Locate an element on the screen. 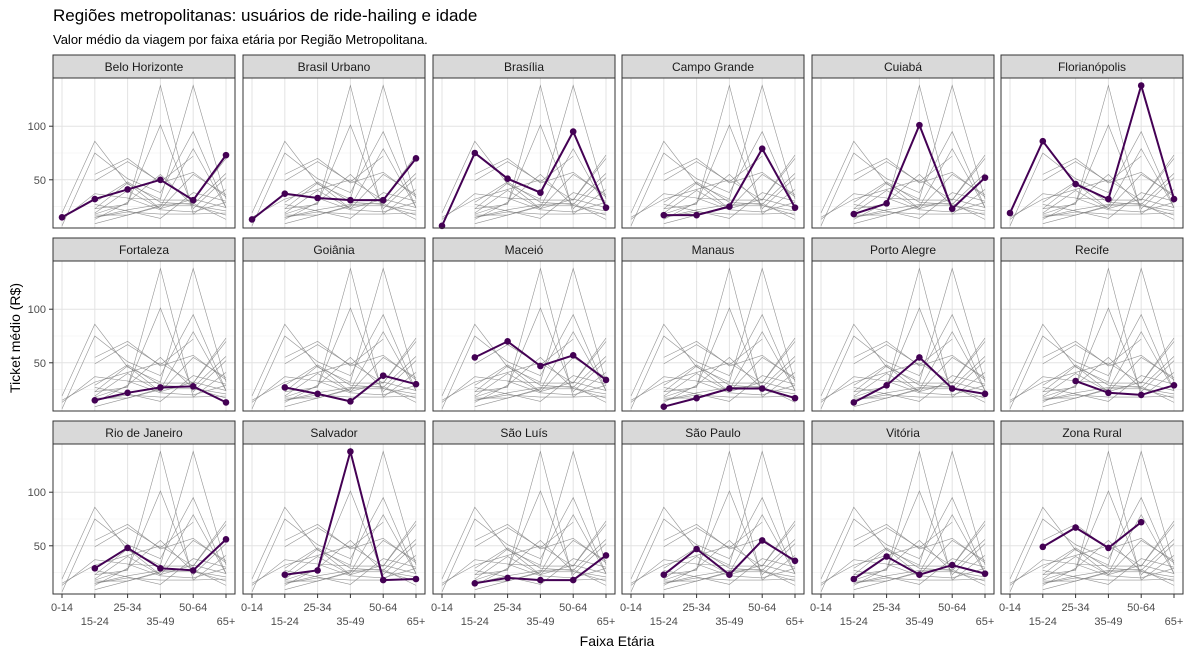 This screenshot has width=1191, height=655. facet-label: Recife is located at coordinates (1092, 250).